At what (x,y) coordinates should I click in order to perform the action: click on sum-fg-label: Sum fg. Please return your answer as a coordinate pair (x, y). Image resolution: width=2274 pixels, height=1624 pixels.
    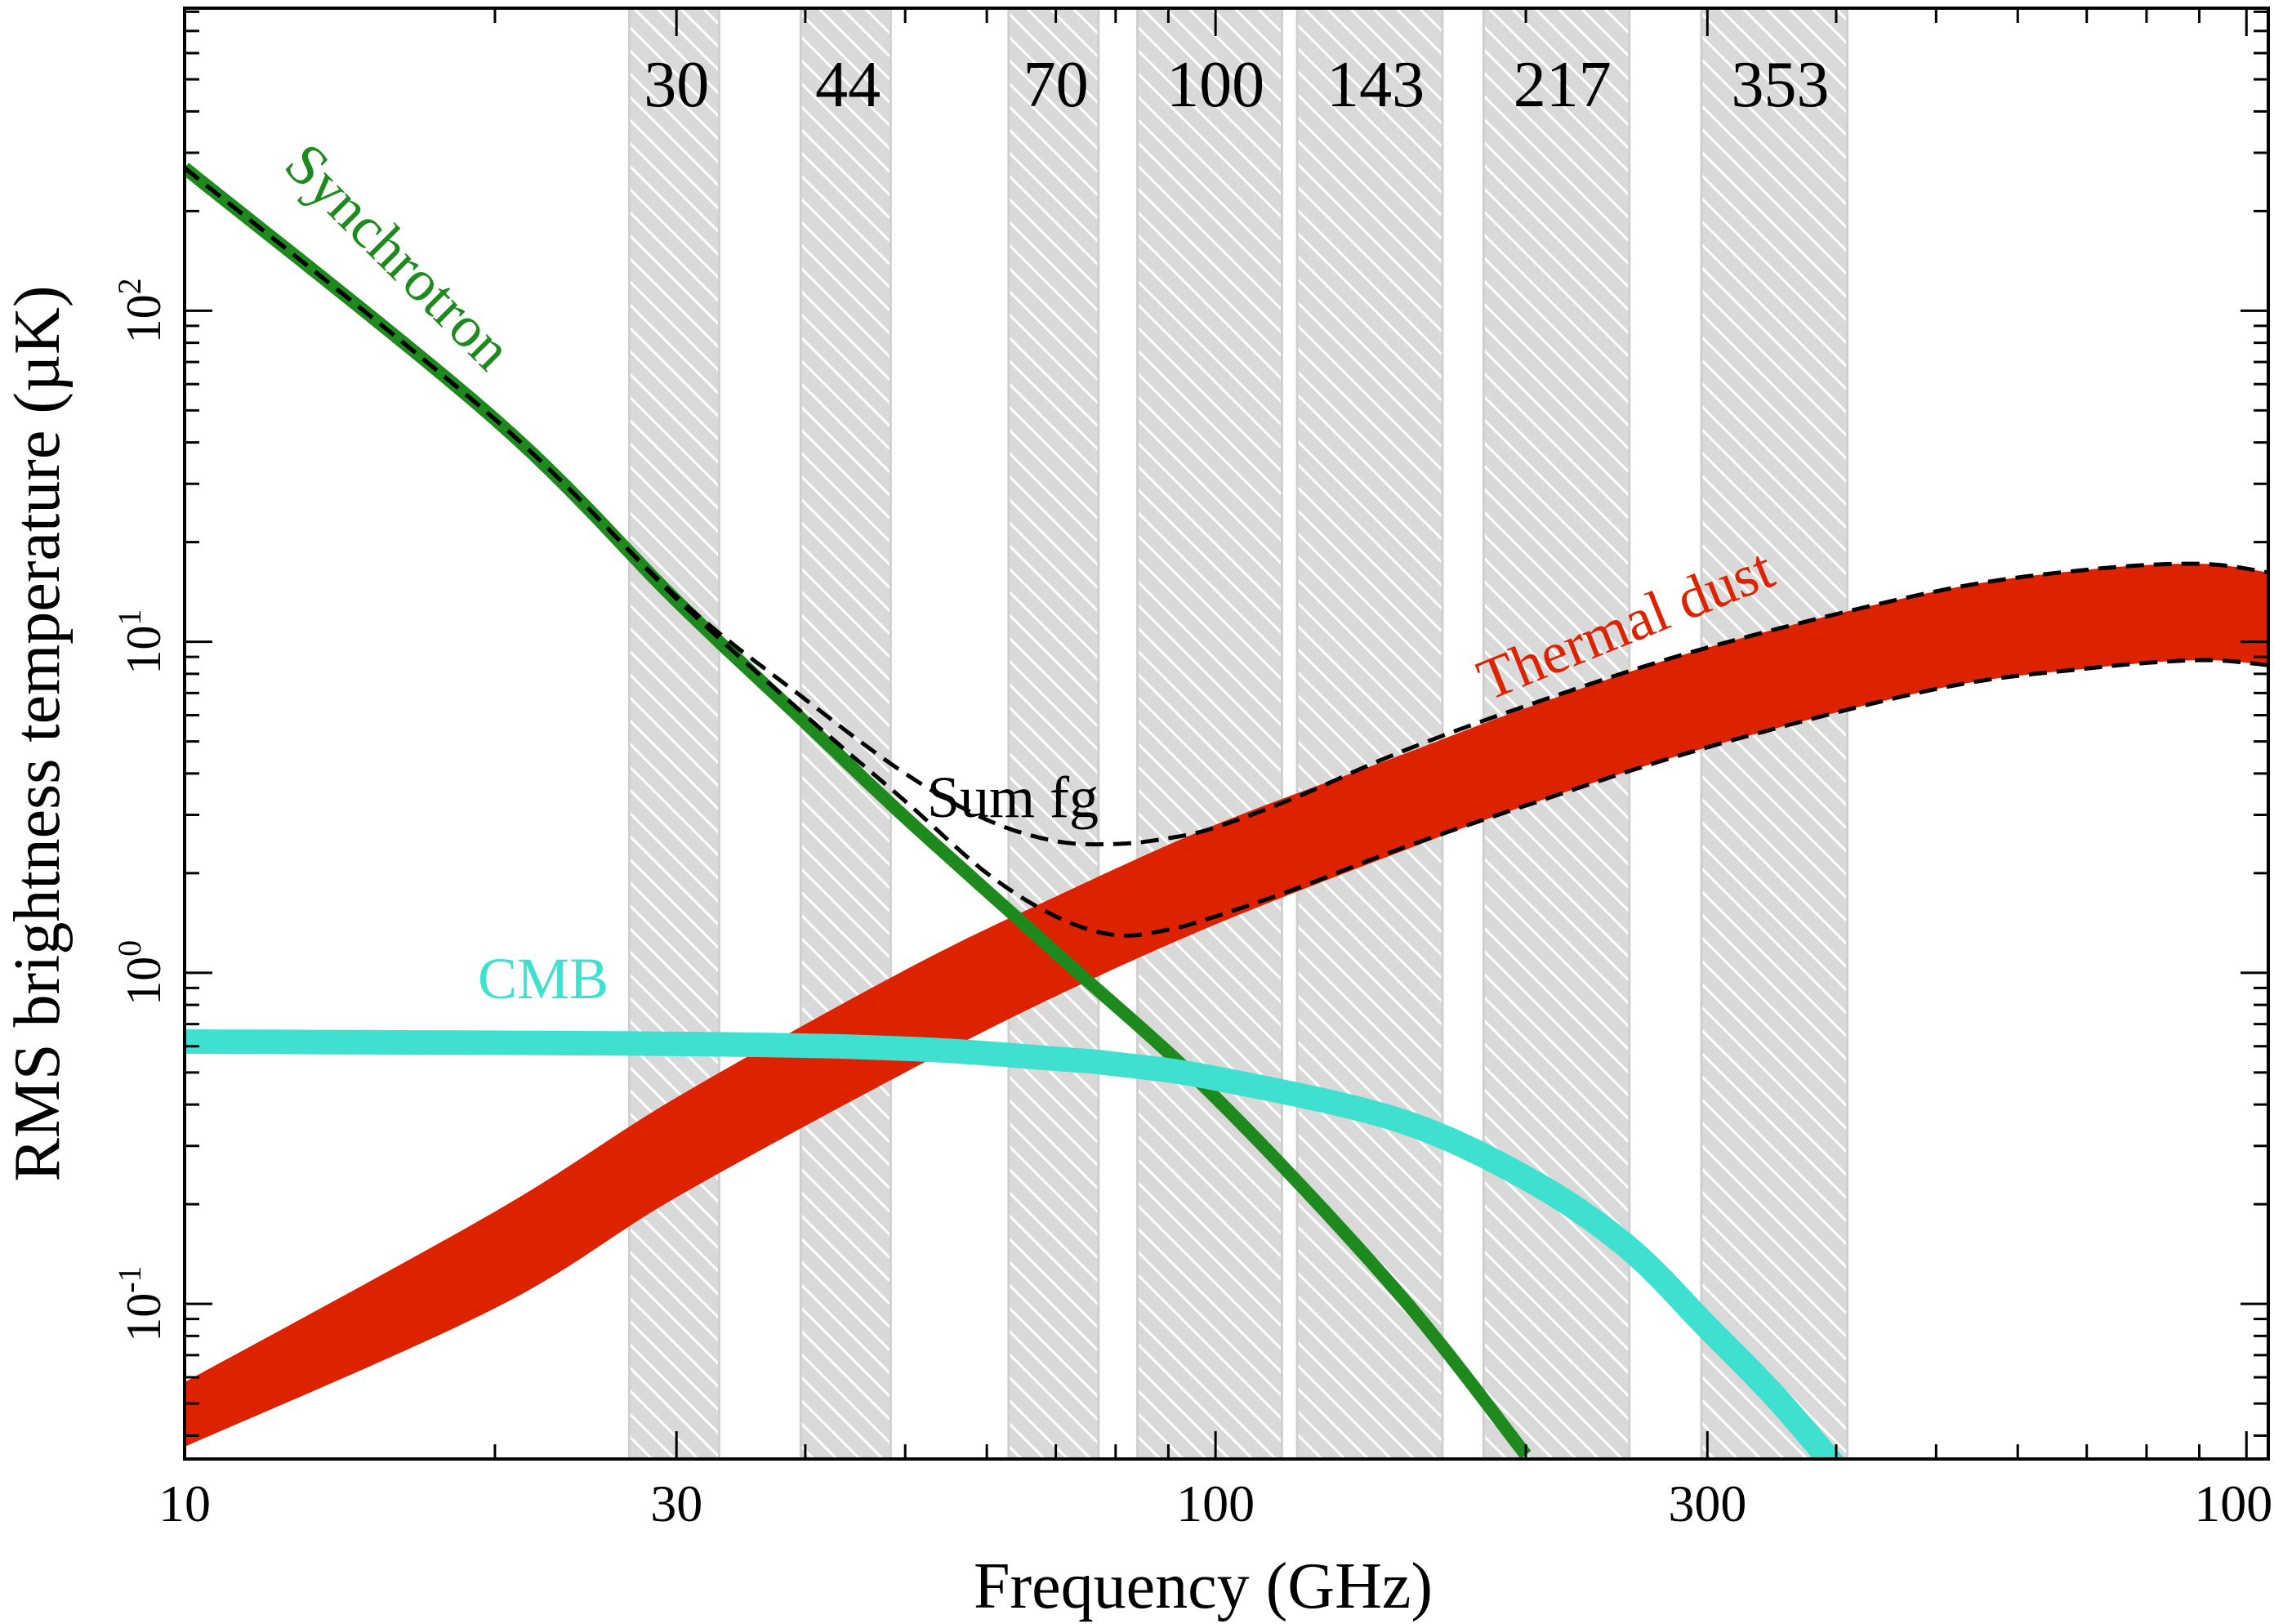
    Looking at the image, I should click on (1013, 797).